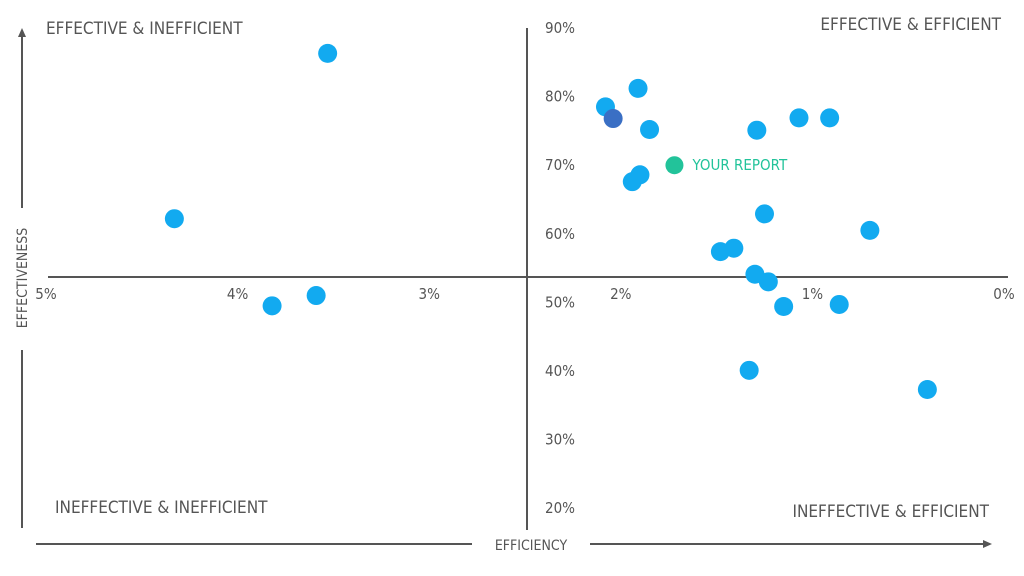  I want to click on quadrant-top-left-label: EFFECTIVE & INEFFICIENT, so click(144, 29).